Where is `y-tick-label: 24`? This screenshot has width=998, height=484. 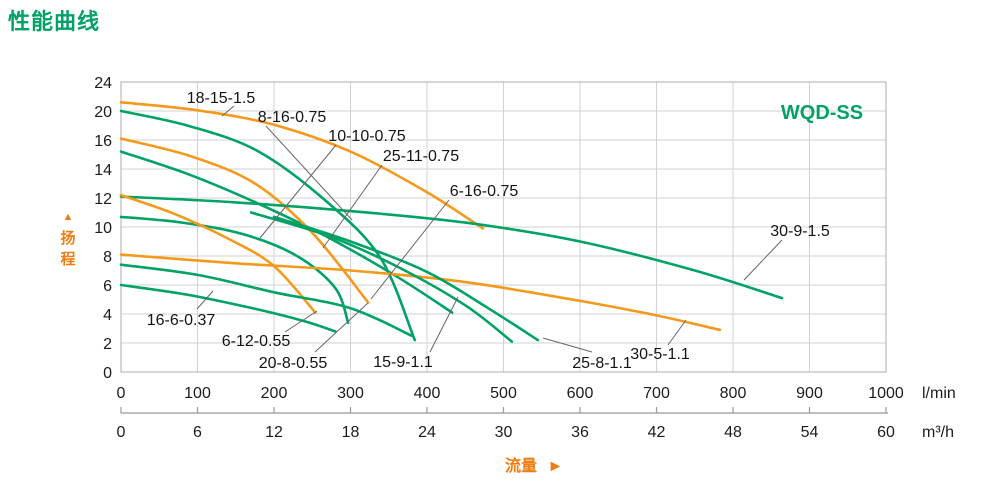 y-tick-label: 24 is located at coordinates (103, 83).